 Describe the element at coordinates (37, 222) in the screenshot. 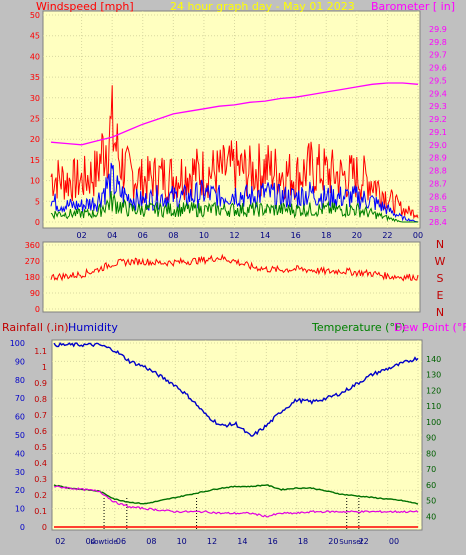

I see `windspeed-tick-label: 0` at that location.